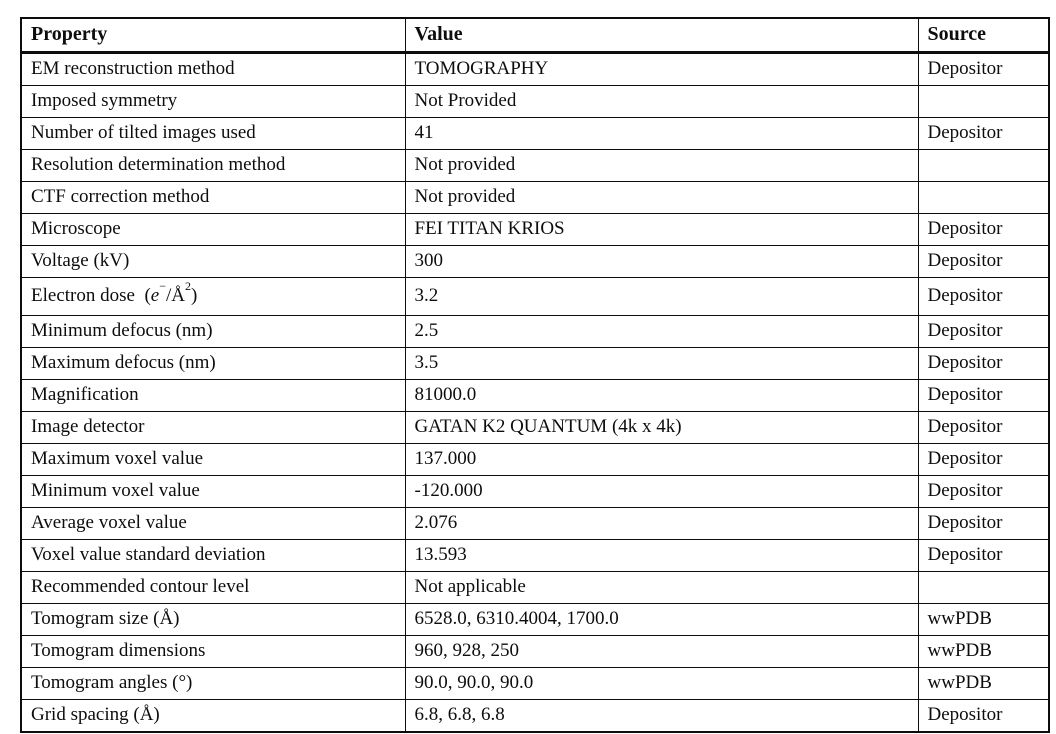 Image resolution: width=1056 pixels, height=734 pixels. What do you see at coordinates (80, 260) in the screenshot?
I see `property-label: Voltage (kV)` at bounding box center [80, 260].